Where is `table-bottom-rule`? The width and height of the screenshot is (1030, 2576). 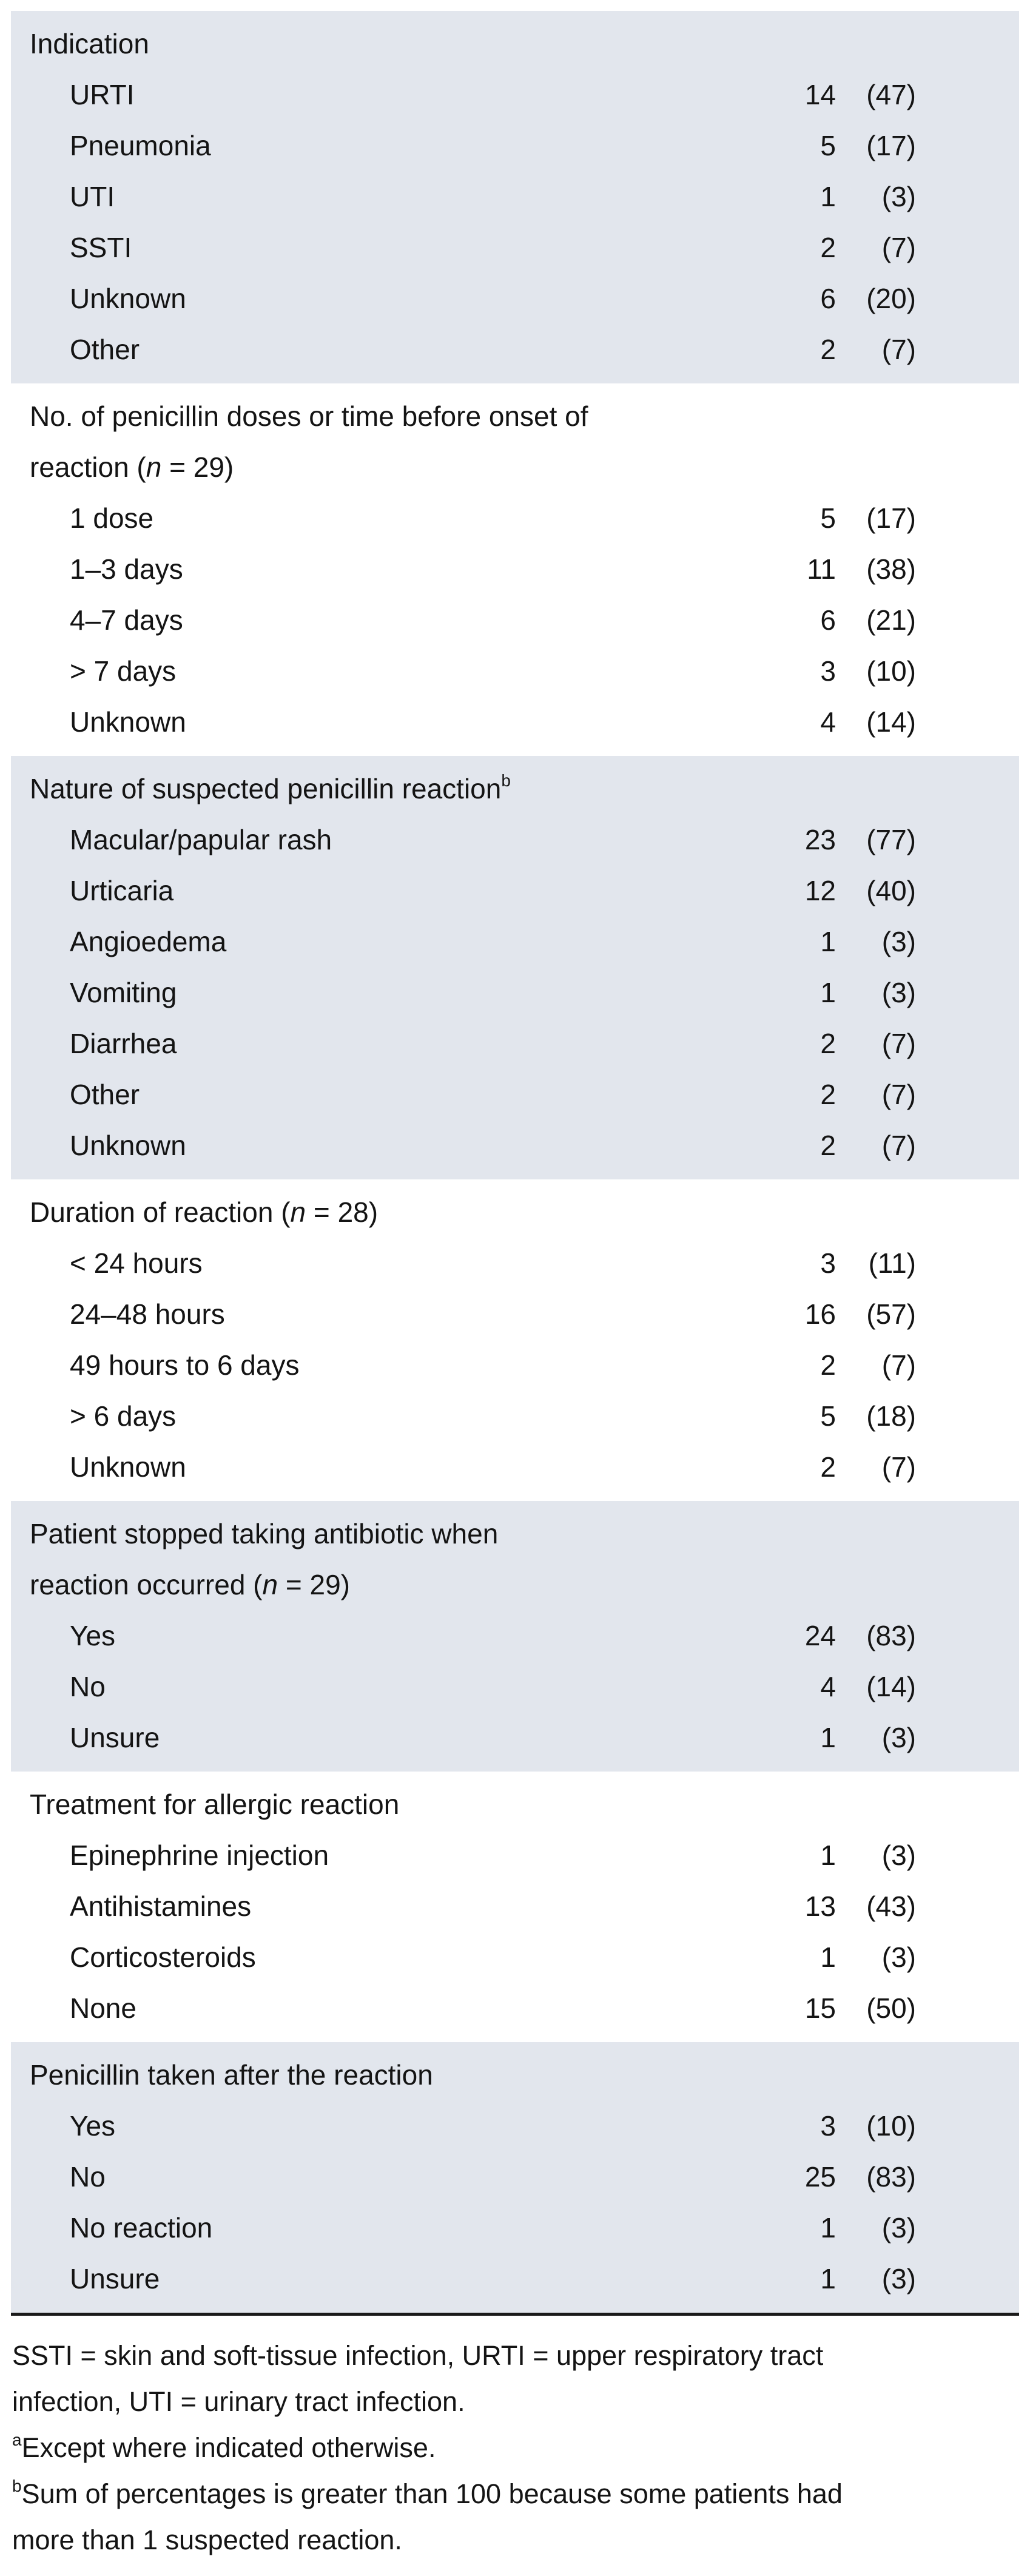
table-bottom-rule is located at coordinates (515, 2314).